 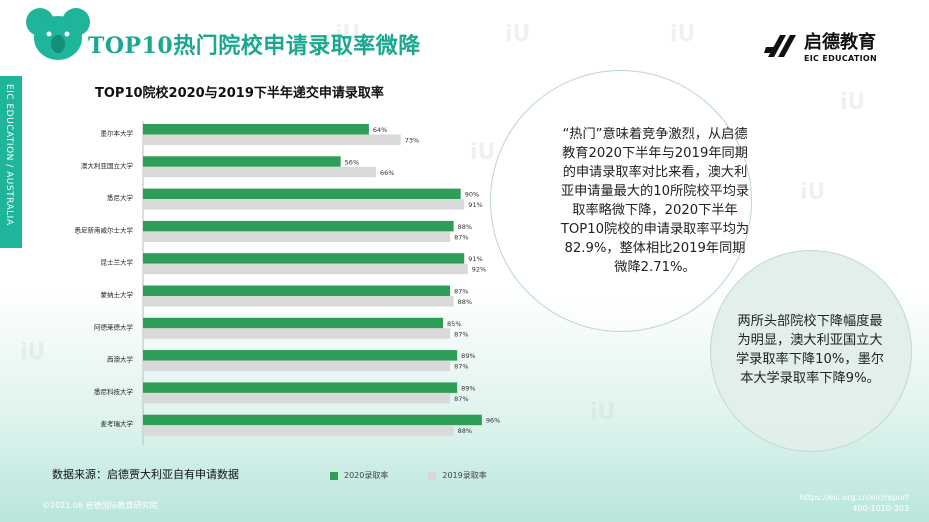 What do you see at coordinates (464, 475) in the screenshot?
I see `legend-label-2019: 2019录取率` at bounding box center [464, 475].